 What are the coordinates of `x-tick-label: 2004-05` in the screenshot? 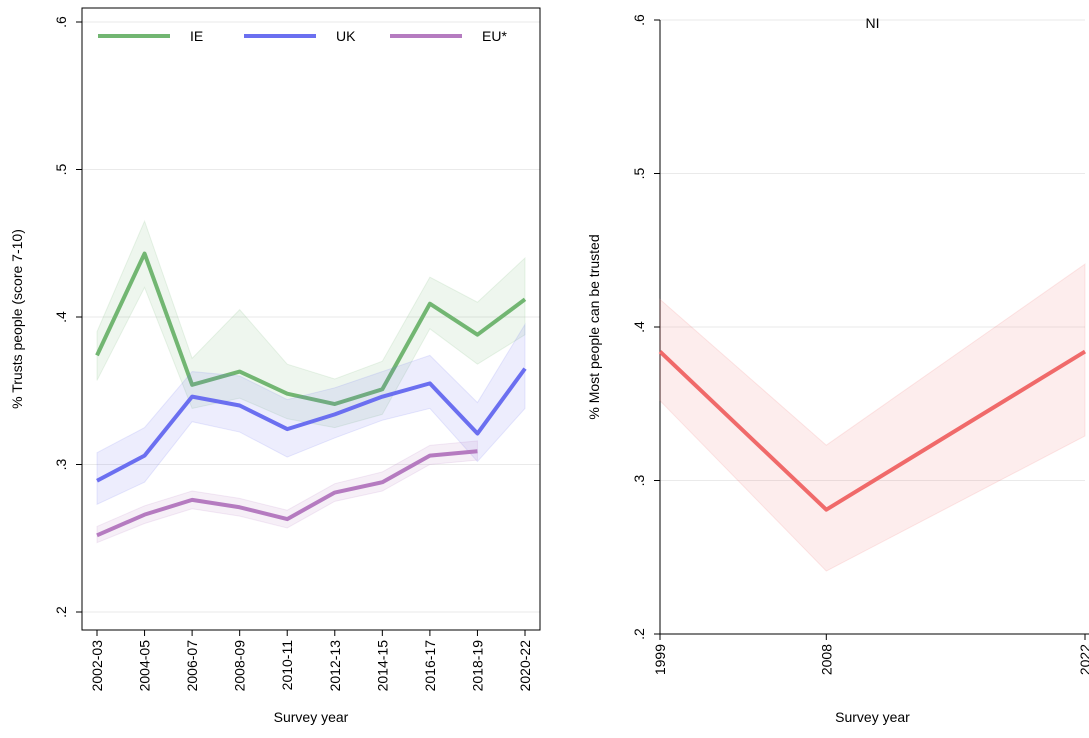 It's located at (145, 666).